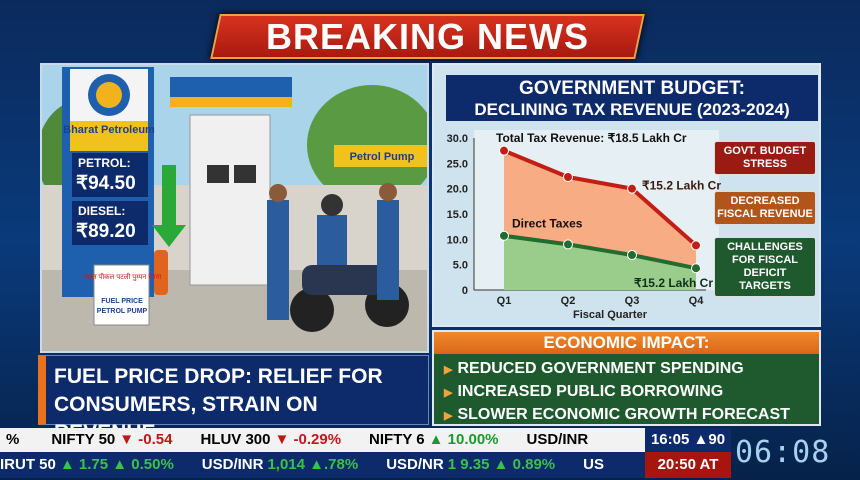  What do you see at coordinates (504, 301) in the screenshot?
I see `x-tick-label: Q1` at bounding box center [504, 301].